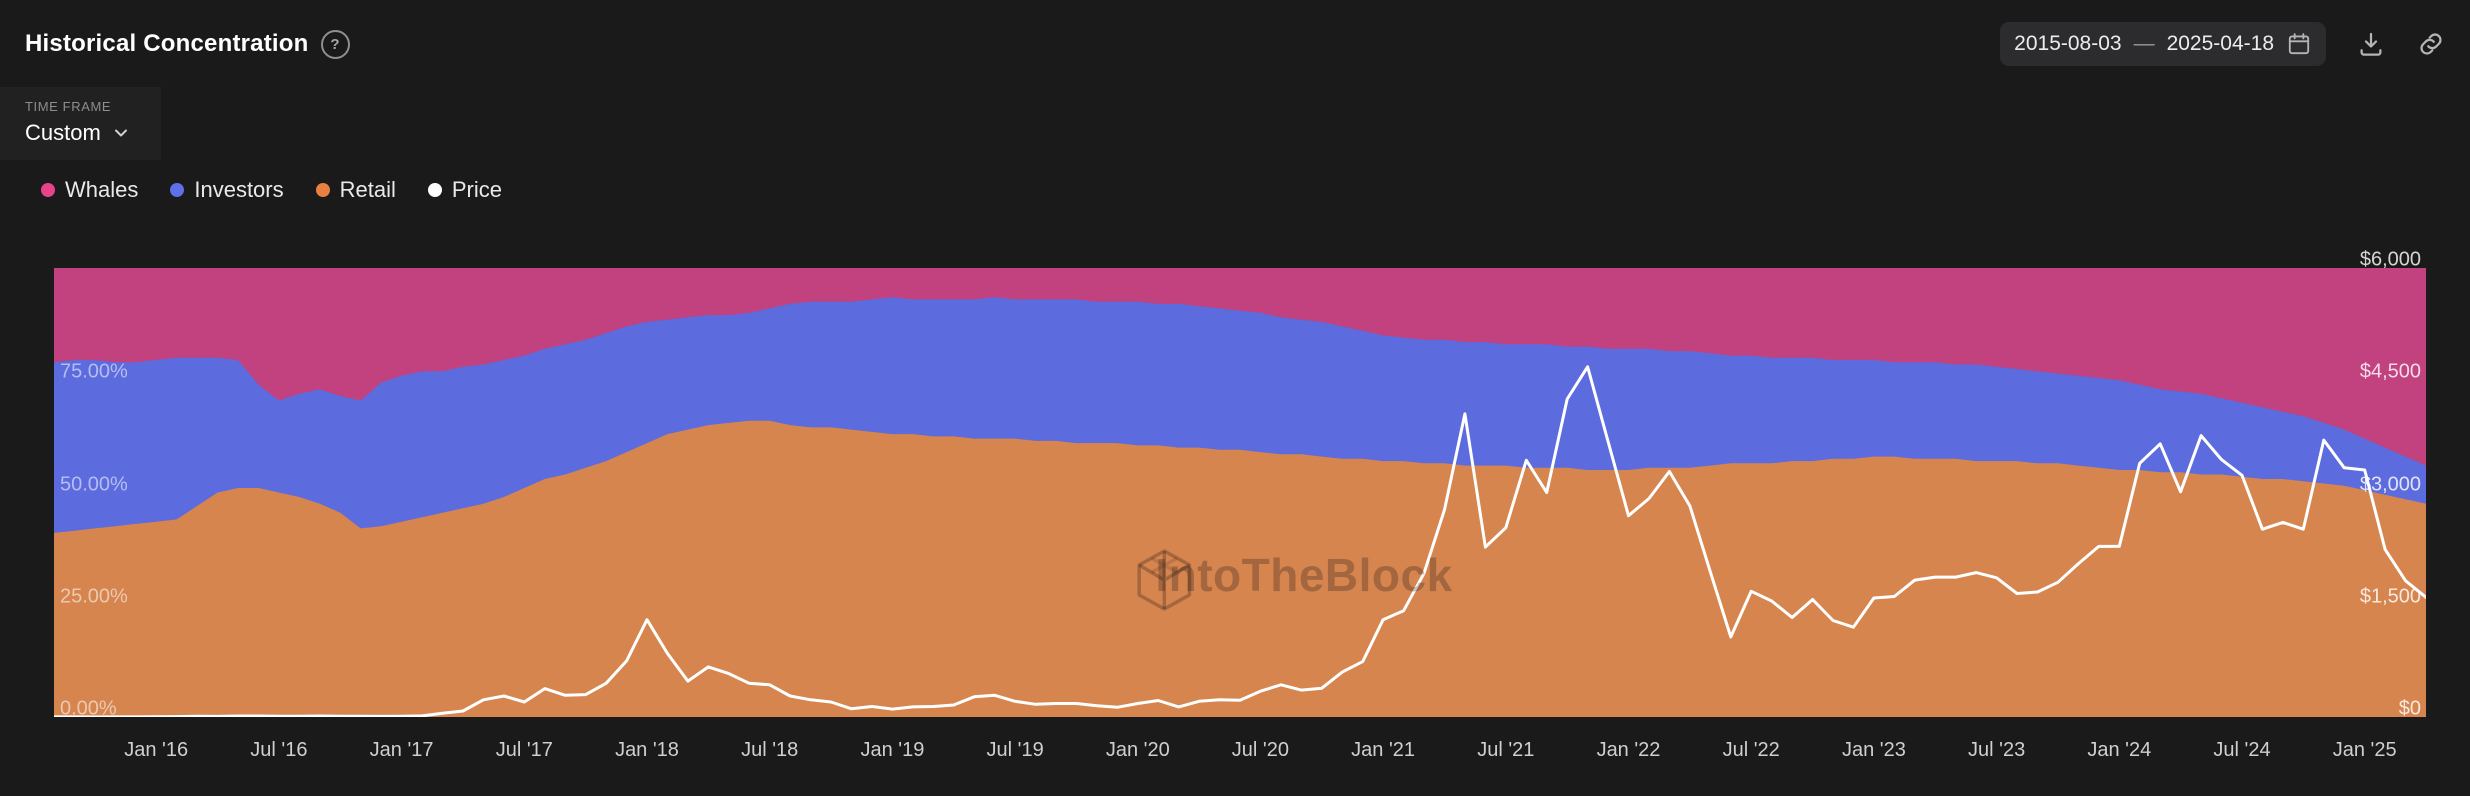 The image size is (2470, 796). I want to click on x-axis-label: Jul '24, so click(2242, 750).